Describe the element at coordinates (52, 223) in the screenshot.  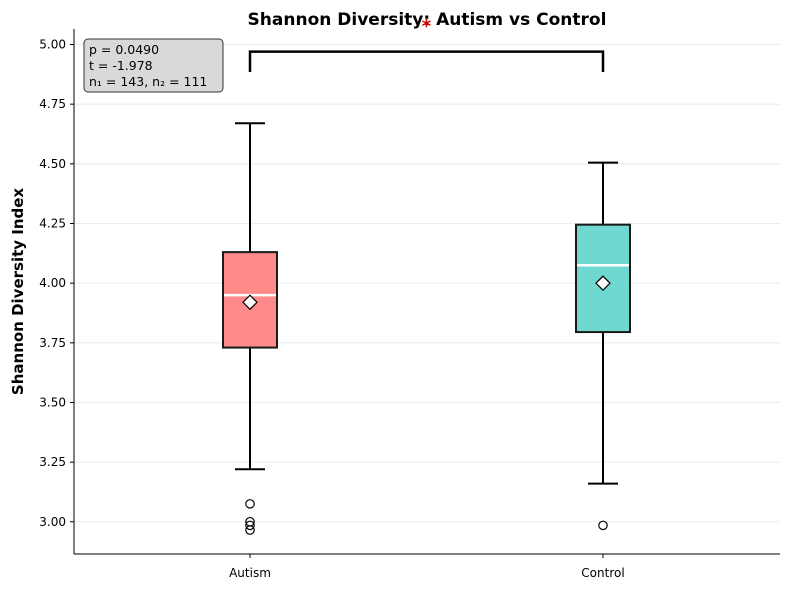
I see `y-tick-label: 4.25` at that location.